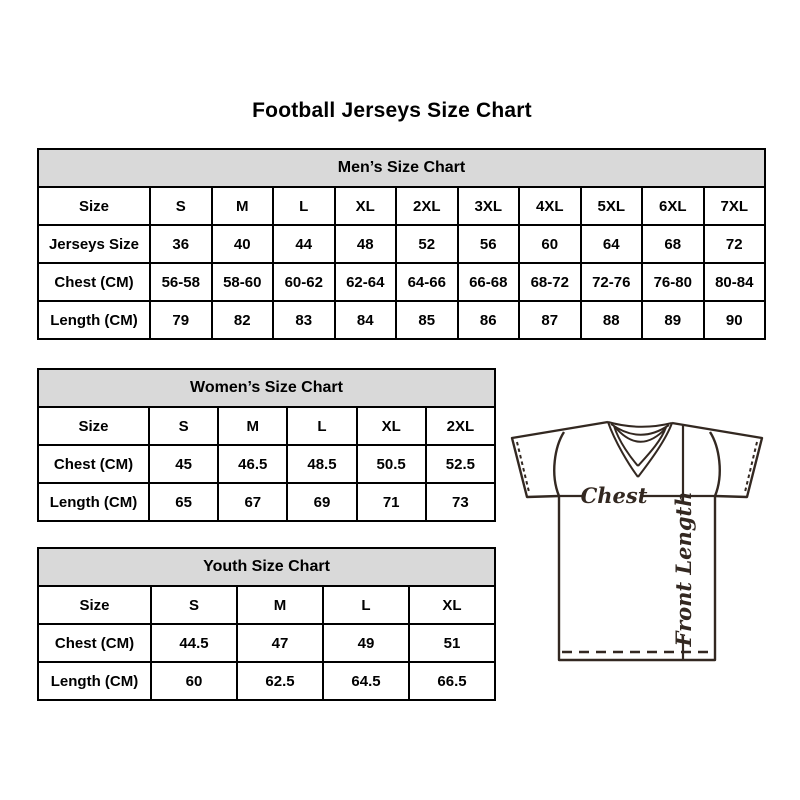  What do you see at coordinates (640, 424) in the screenshot?
I see `collar-back-top-line` at bounding box center [640, 424].